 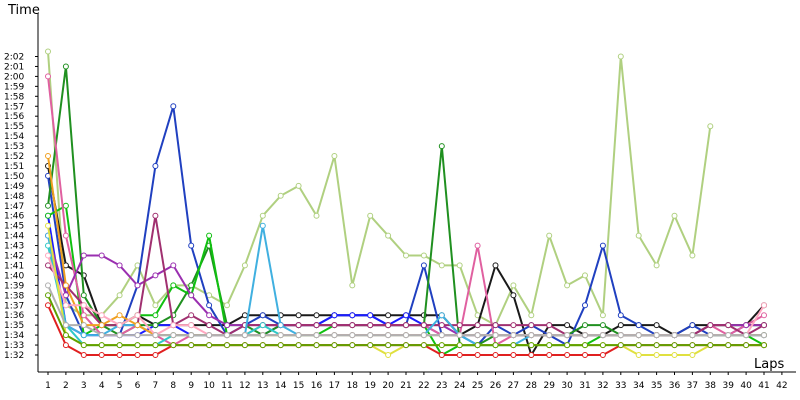 I want to click on y-tick-label: 1:49, so click(x=14, y=187).